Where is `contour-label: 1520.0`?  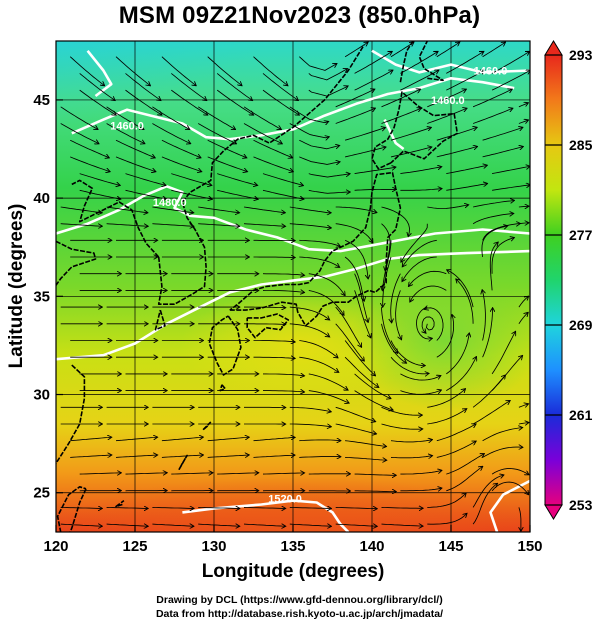
contour-label: 1520.0 is located at coordinates (285, 500).